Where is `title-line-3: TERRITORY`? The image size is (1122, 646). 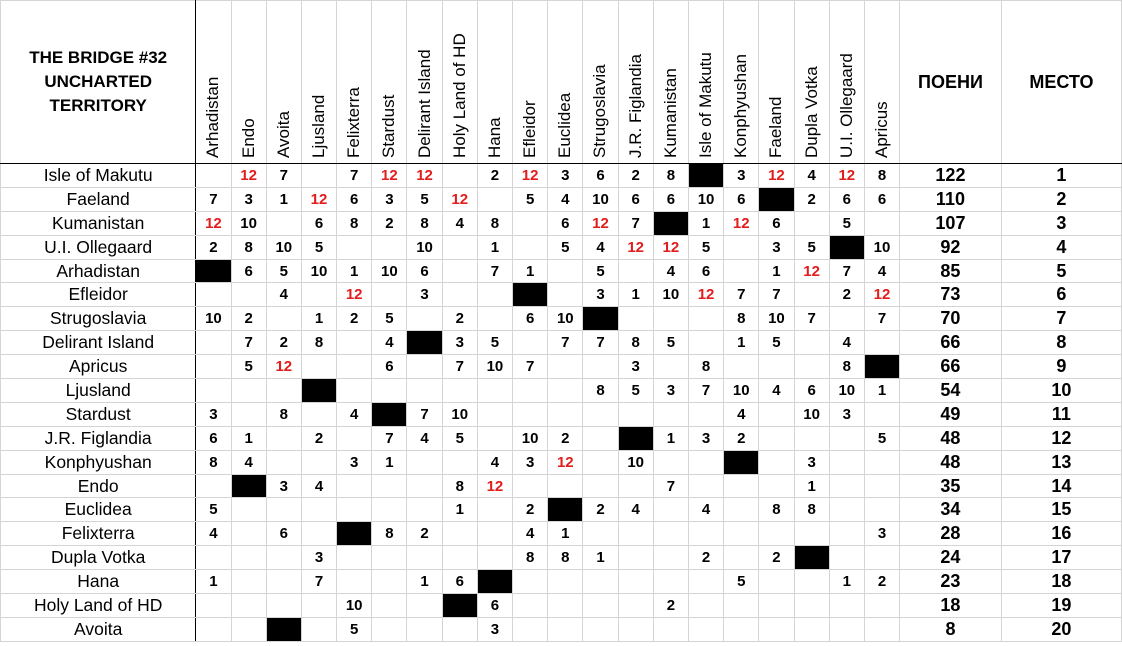
title-line-3: TERRITORY is located at coordinates (98, 105).